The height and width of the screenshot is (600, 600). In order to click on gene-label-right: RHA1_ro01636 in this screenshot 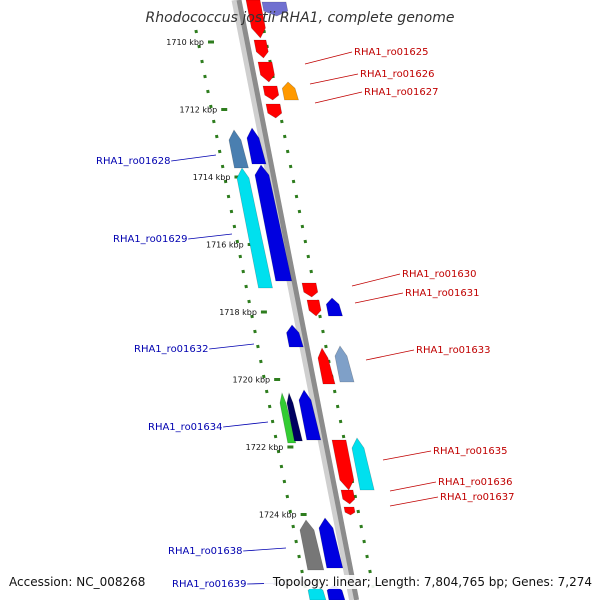, I will do `click(475, 482)`.